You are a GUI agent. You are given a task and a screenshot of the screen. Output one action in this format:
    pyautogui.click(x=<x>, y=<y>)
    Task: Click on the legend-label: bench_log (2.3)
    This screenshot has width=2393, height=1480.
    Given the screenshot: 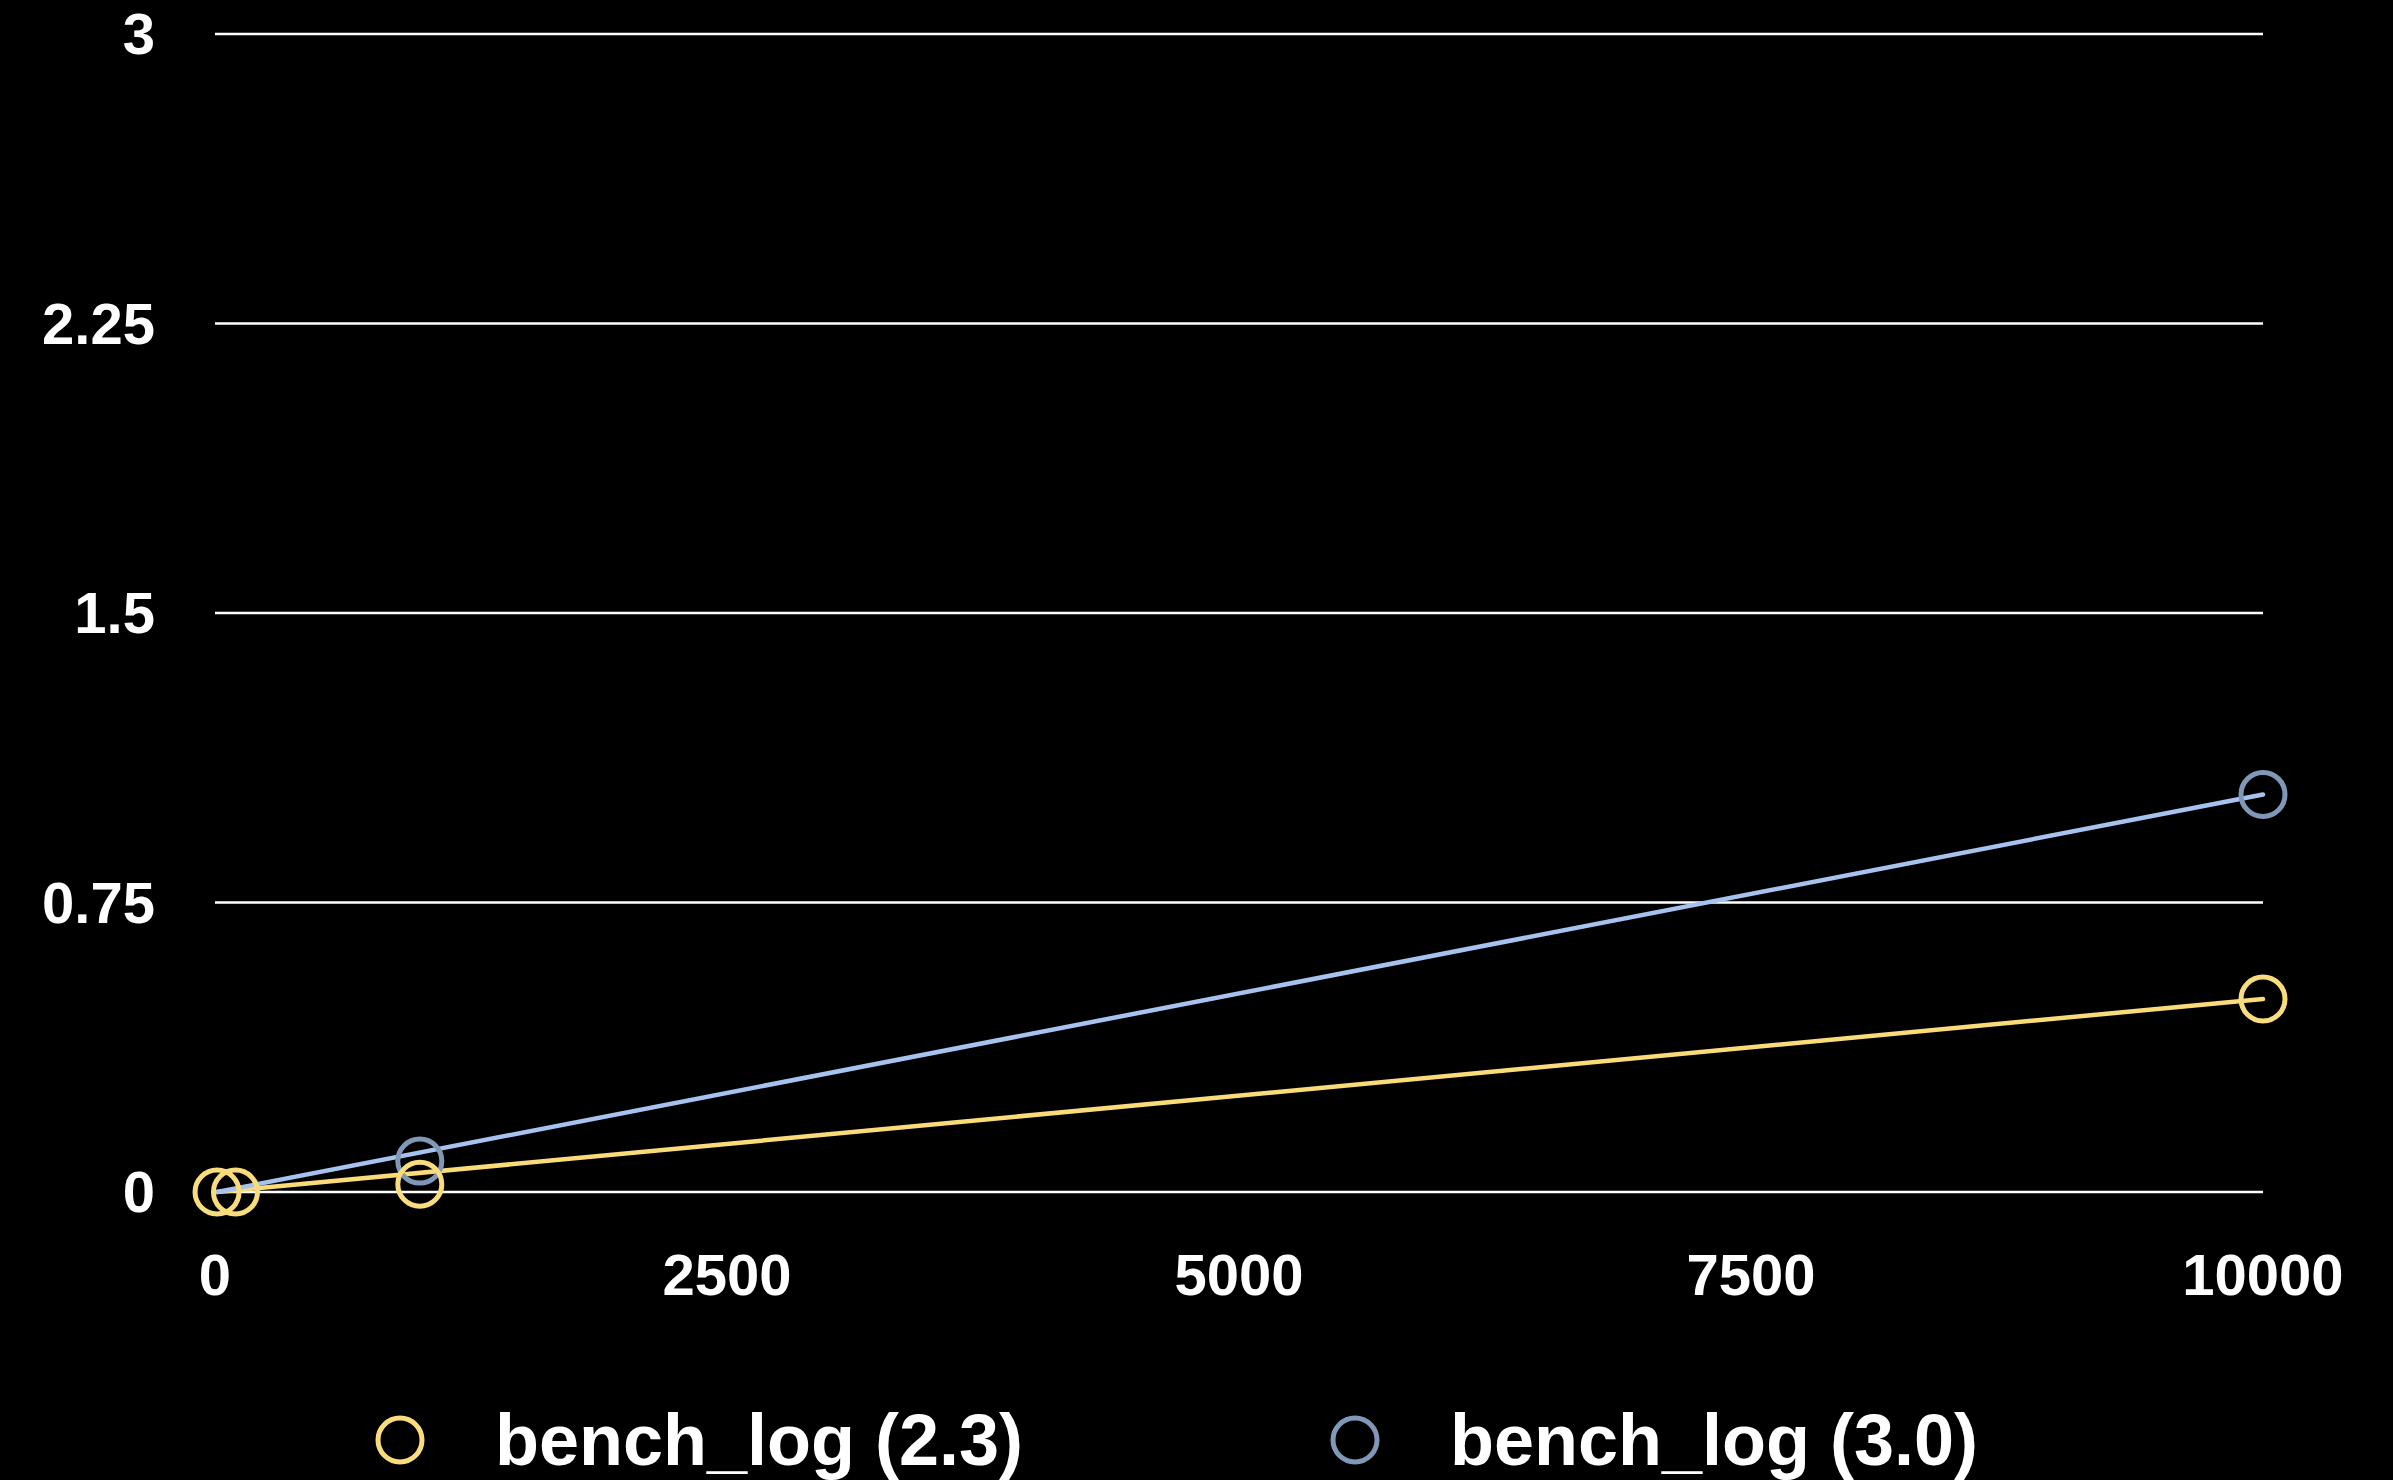 What is the action you would take?
    pyautogui.click(x=759, y=1440)
    